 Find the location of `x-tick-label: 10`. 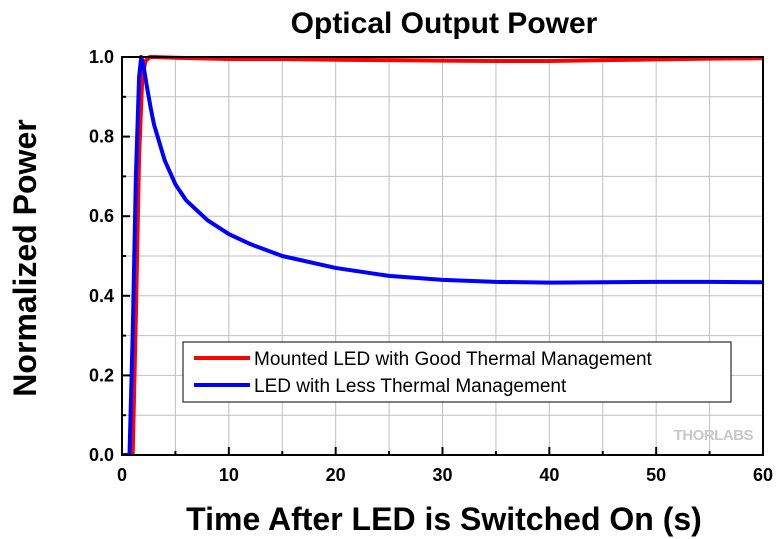

x-tick-label: 10 is located at coordinates (229, 475).